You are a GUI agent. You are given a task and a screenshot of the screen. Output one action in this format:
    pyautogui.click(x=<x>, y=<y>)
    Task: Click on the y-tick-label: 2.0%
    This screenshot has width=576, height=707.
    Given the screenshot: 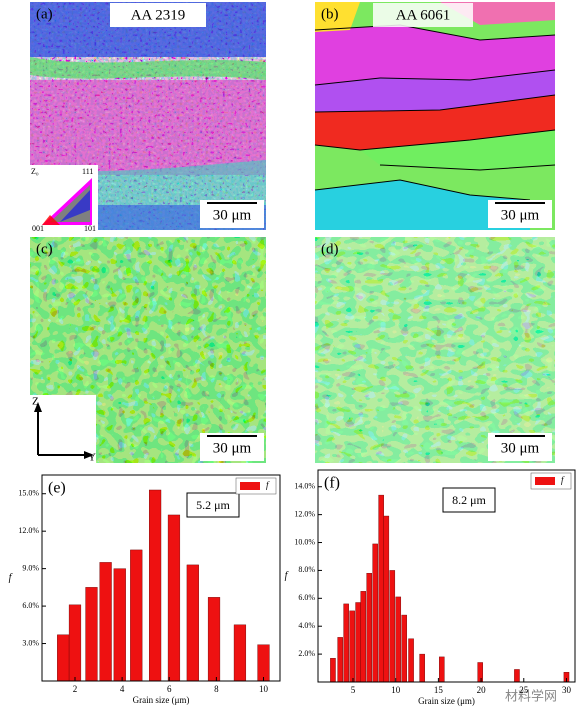 What is the action you would take?
    pyautogui.click(x=306, y=653)
    